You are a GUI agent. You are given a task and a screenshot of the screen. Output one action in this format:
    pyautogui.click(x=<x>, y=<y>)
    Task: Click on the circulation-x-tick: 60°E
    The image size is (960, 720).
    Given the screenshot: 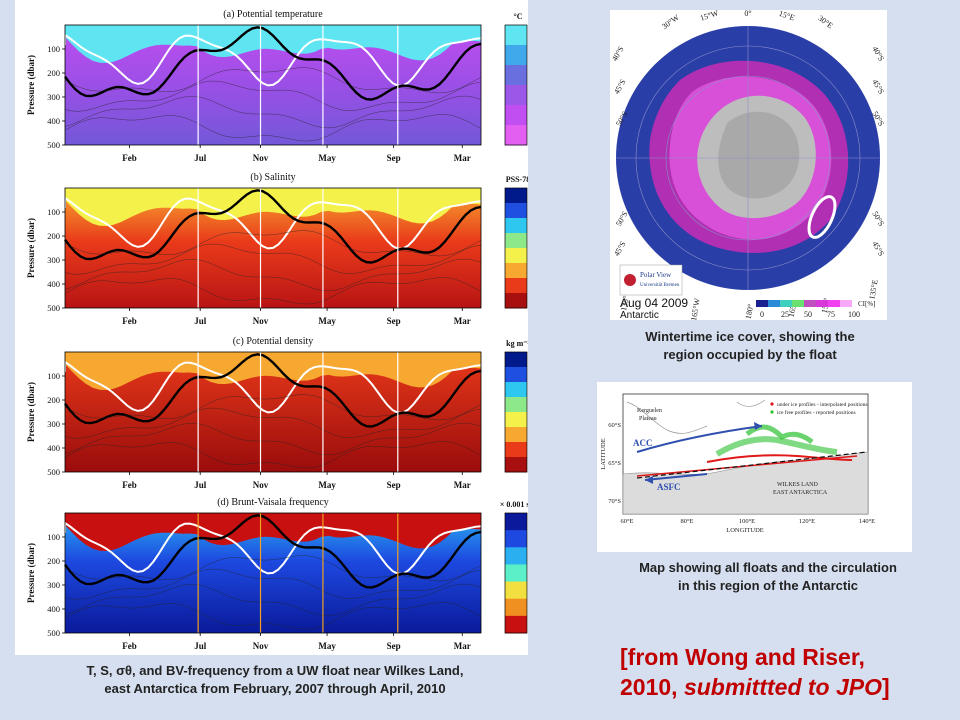 What is the action you would take?
    pyautogui.click(x=626, y=521)
    